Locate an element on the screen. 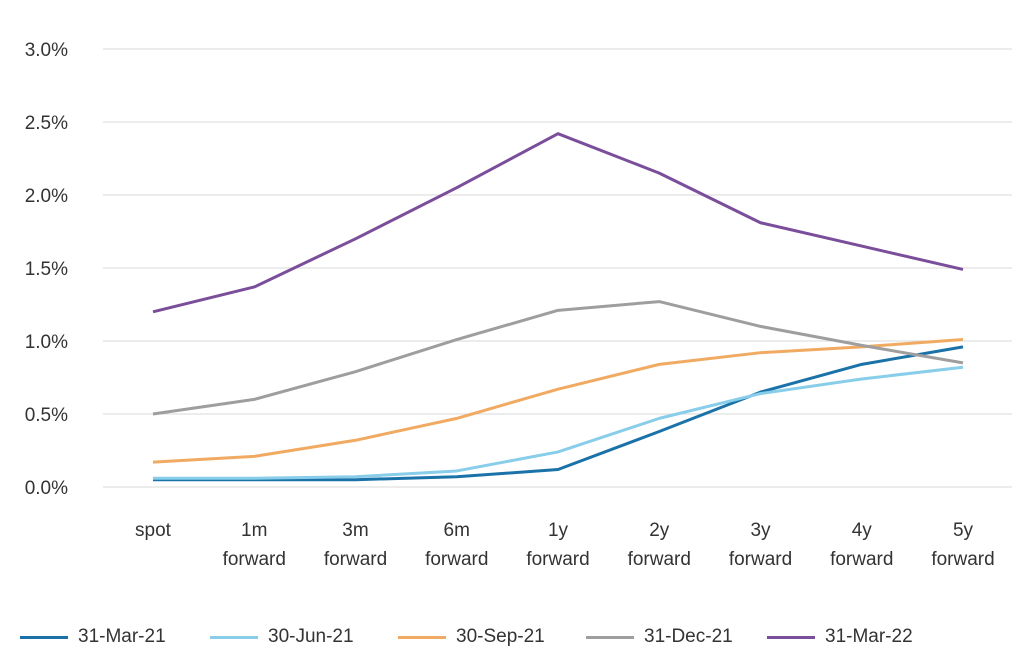 Image resolution: width=1024 pixels, height=664 pixels. legend-item: 30-Jun-21 is located at coordinates (282, 637).